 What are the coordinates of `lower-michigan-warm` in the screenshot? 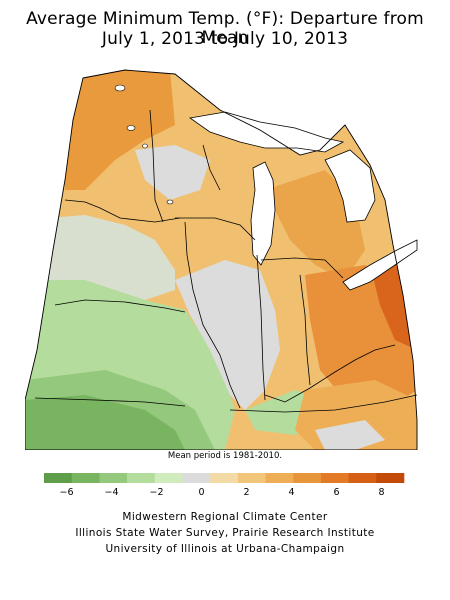 It's located at (315, 225).